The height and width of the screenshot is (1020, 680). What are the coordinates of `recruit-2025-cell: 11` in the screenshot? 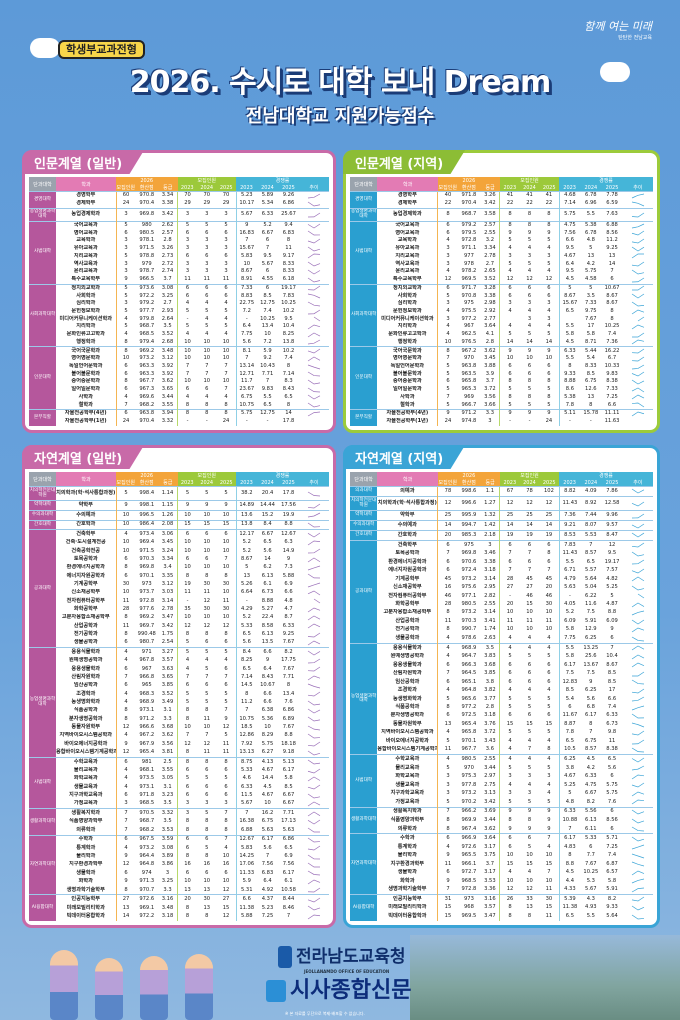 It's located at (226, 600).